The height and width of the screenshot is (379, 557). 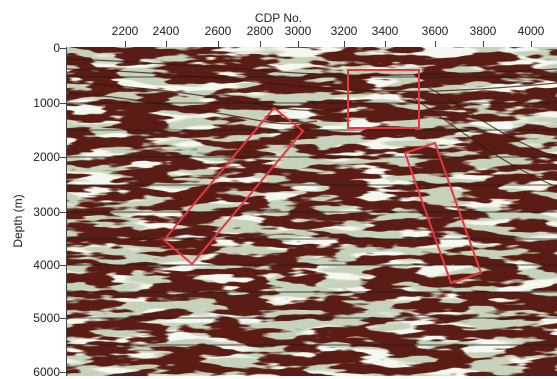 I want to click on x-tick-label: 3200, so click(x=344, y=31).